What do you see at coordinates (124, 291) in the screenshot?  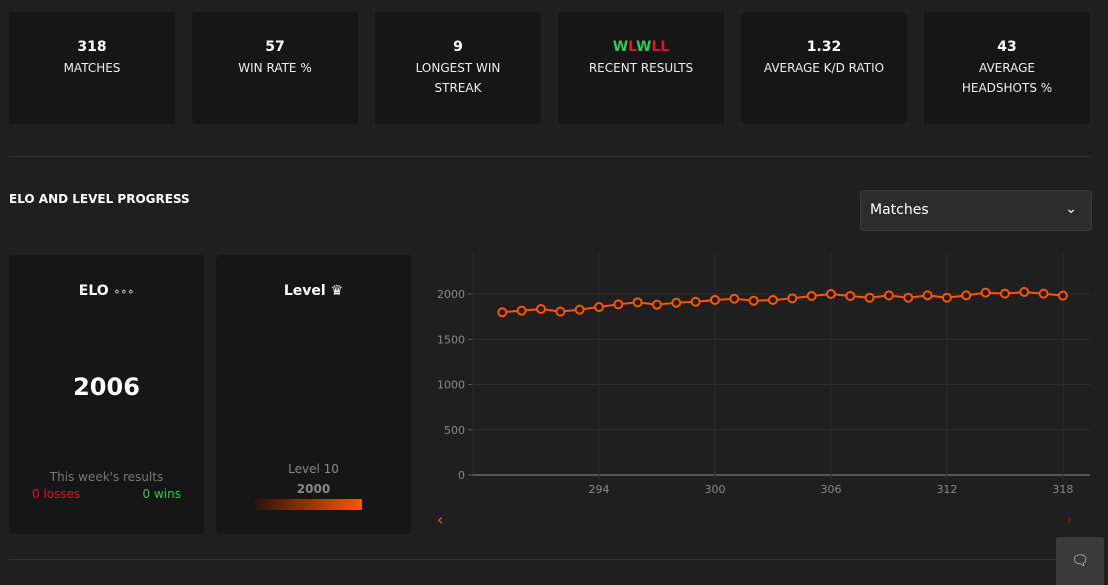 I see `graph-nodes-icon: ∘∘∘` at bounding box center [124, 291].